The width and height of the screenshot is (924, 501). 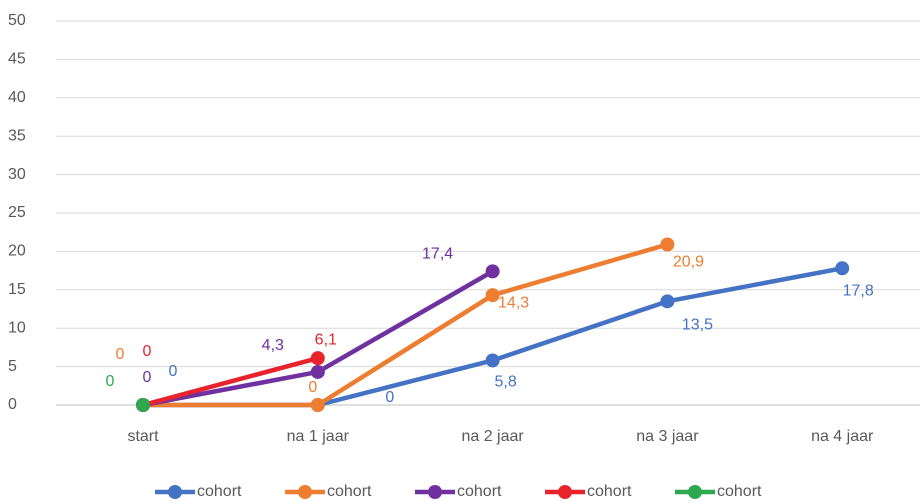 What do you see at coordinates (17, 59) in the screenshot?
I see `y-tick-label: 45` at bounding box center [17, 59].